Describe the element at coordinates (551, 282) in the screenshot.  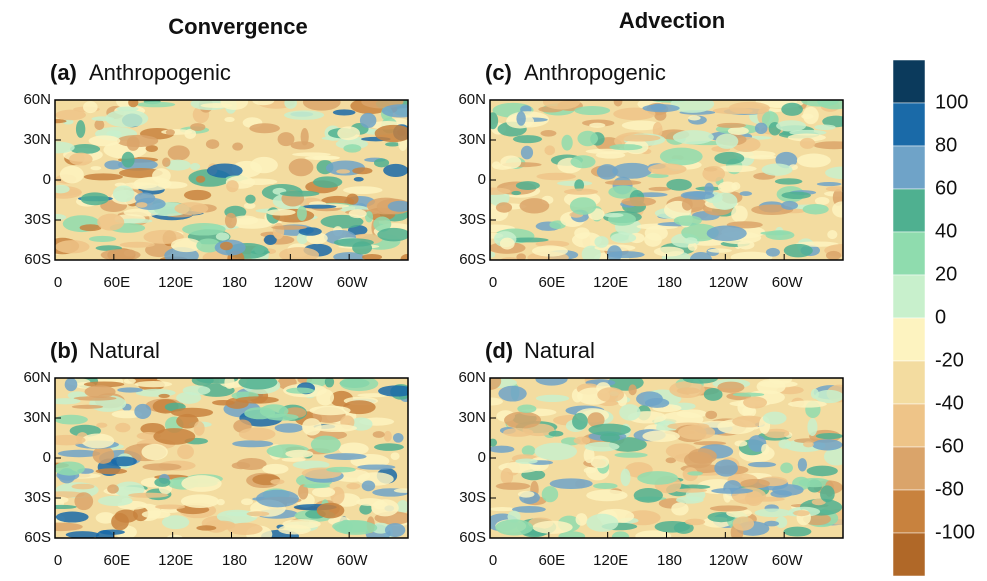
I see `lon-tick-label: 60E` at that location.